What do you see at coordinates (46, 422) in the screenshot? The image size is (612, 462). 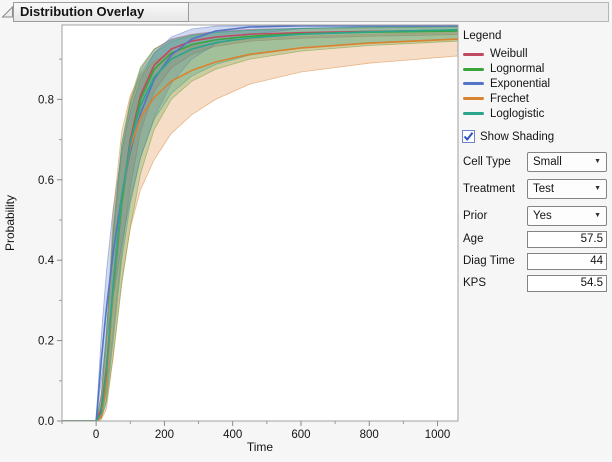 I see `y-tick-label: 0.0` at bounding box center [46, 422].